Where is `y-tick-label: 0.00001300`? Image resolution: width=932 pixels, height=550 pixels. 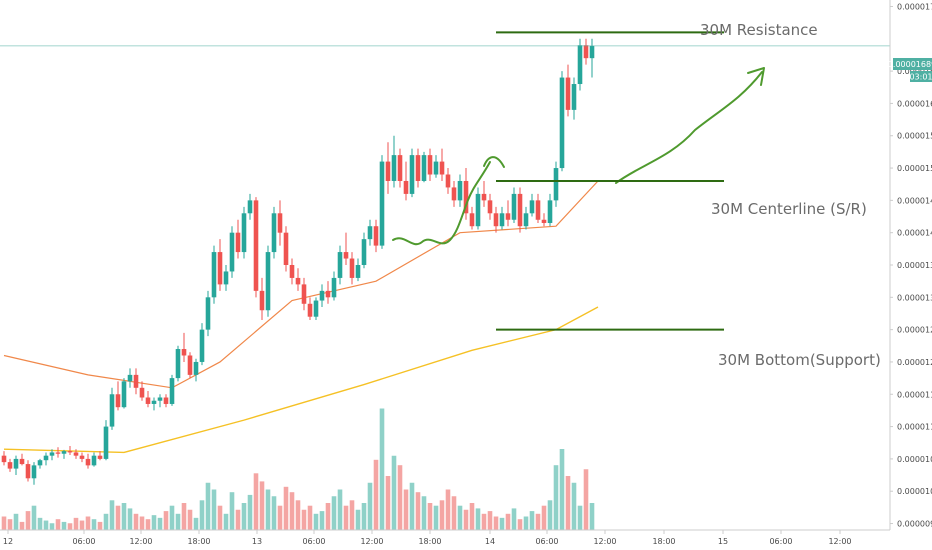
y-tick-label: 0.00001300 is located at coordinates (914, 297).